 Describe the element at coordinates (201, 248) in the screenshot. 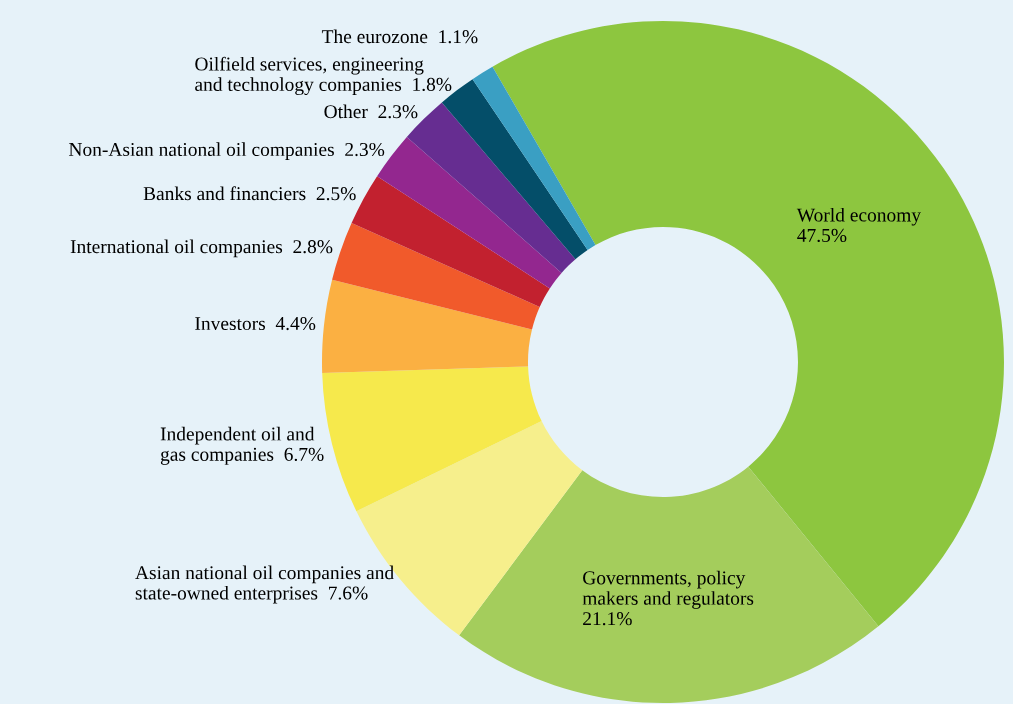

I see `slice-label: International oil companies 2.8%` at that location.